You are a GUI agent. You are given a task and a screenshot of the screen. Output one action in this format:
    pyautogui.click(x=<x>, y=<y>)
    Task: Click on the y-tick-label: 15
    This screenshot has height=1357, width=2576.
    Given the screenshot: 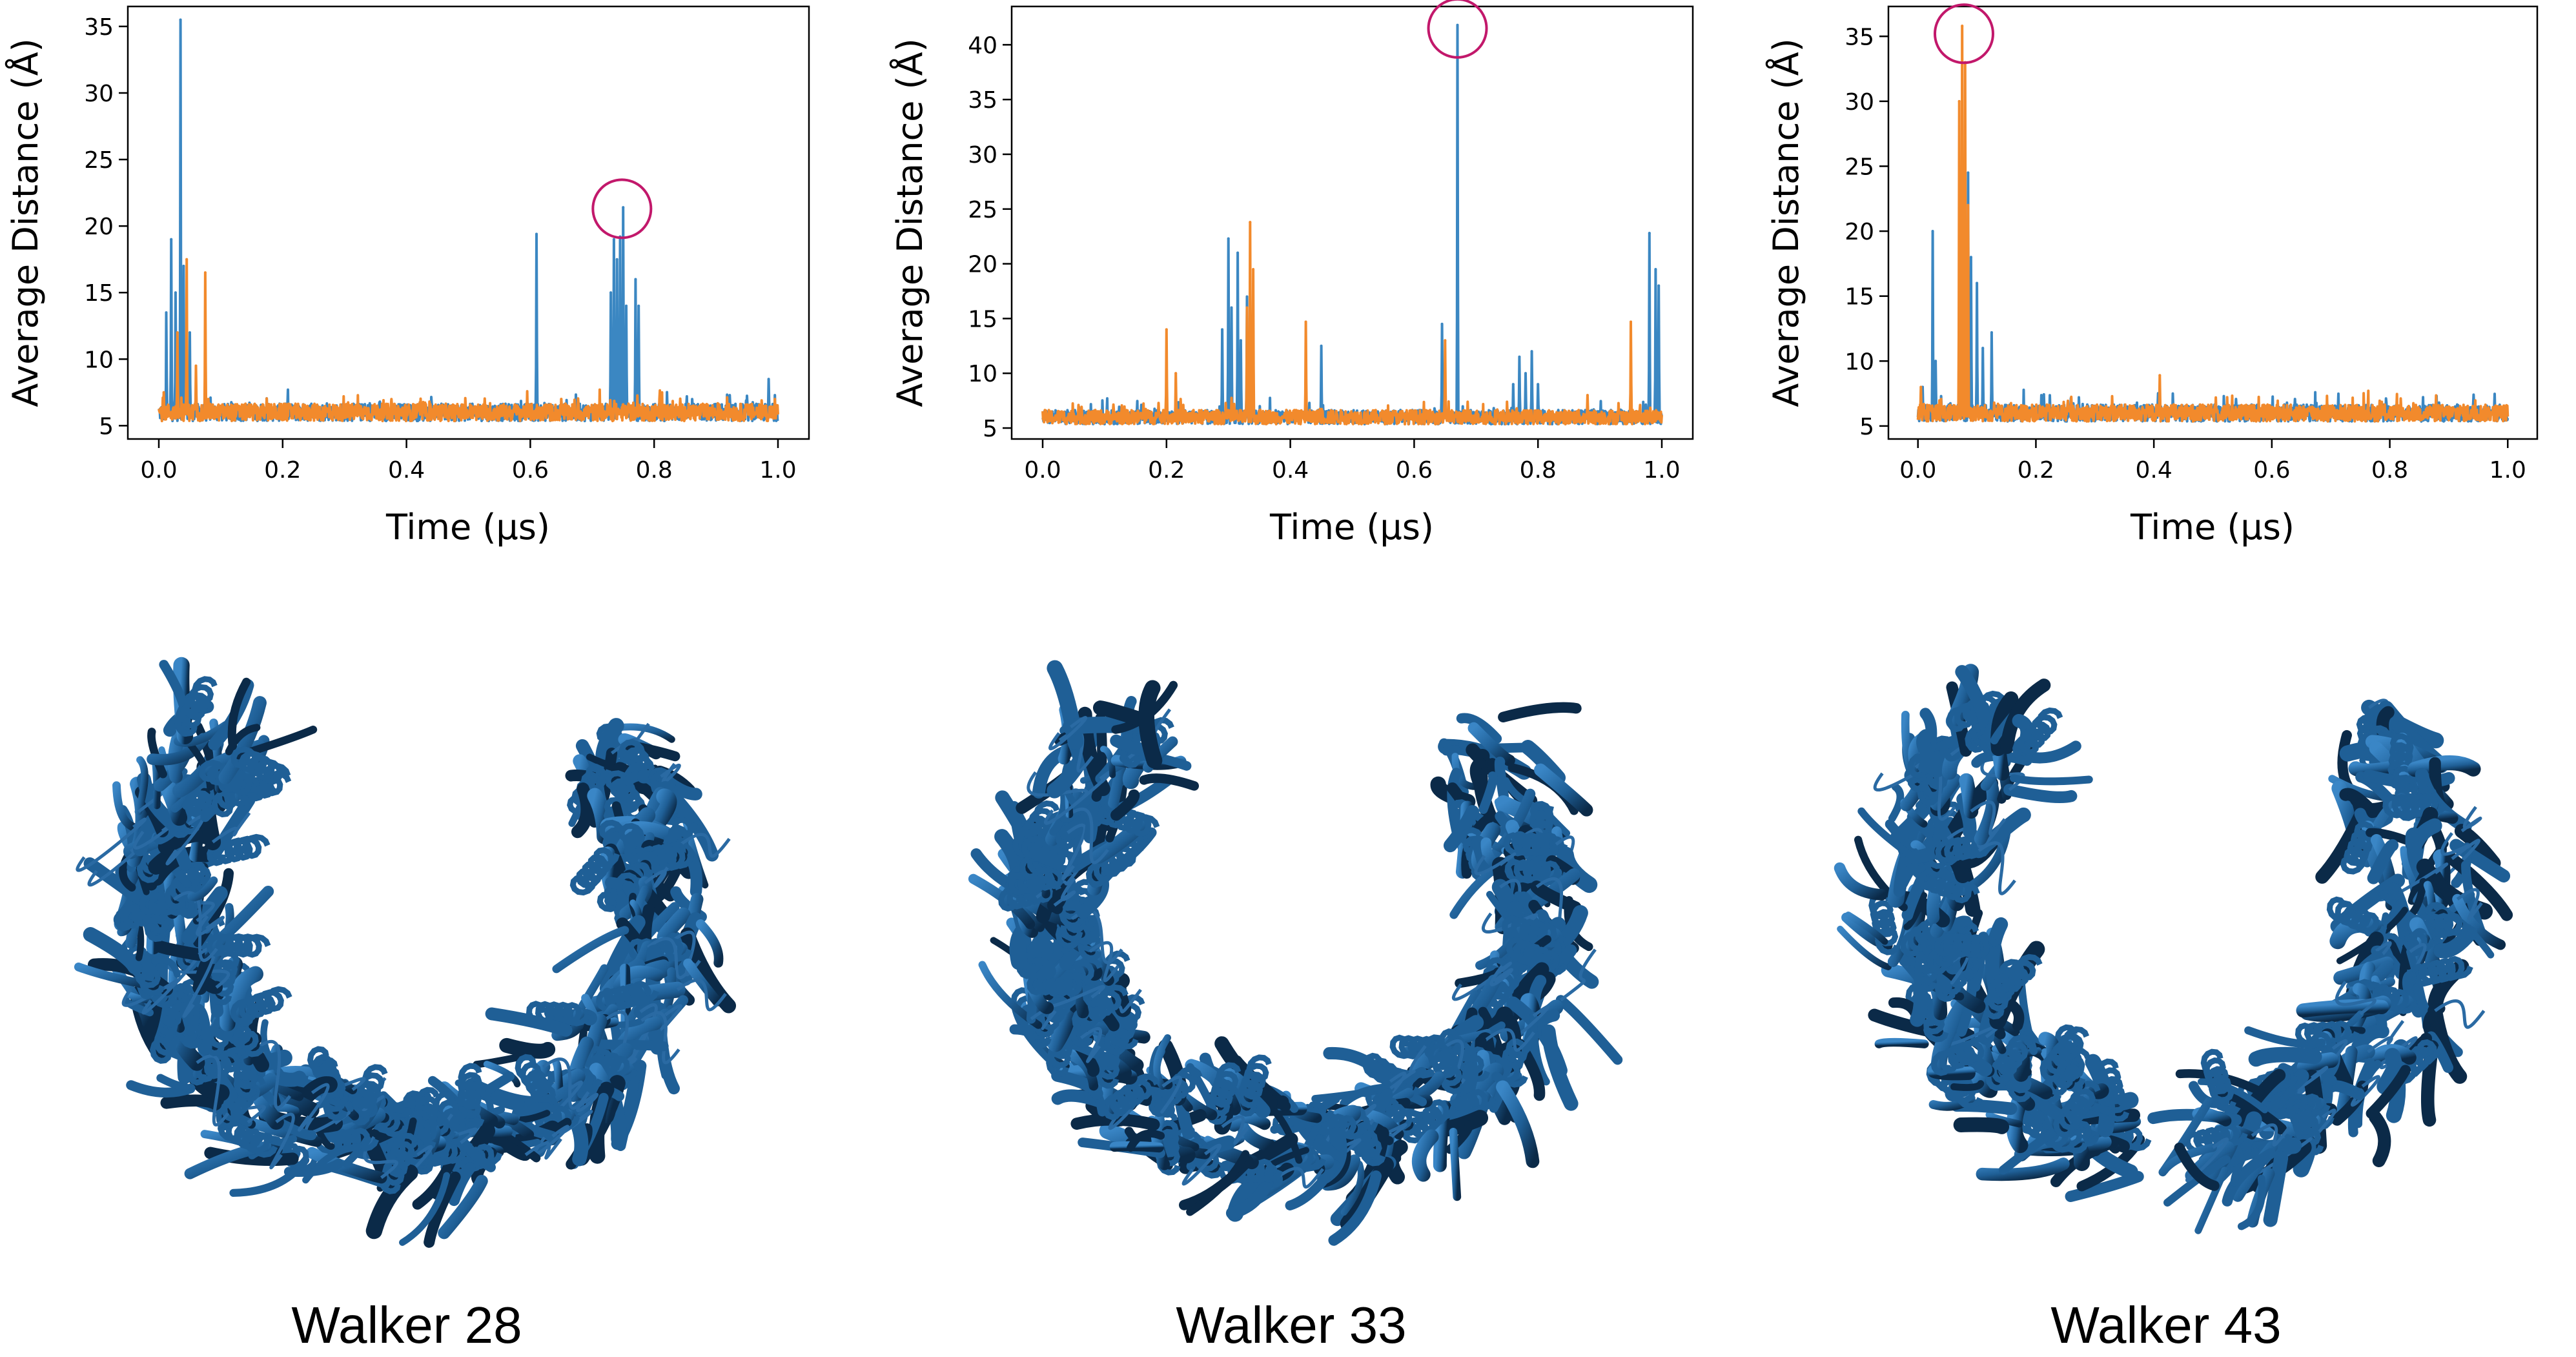 What is the action you would take?
    pyautogui.click(x=1860, y=297)
    